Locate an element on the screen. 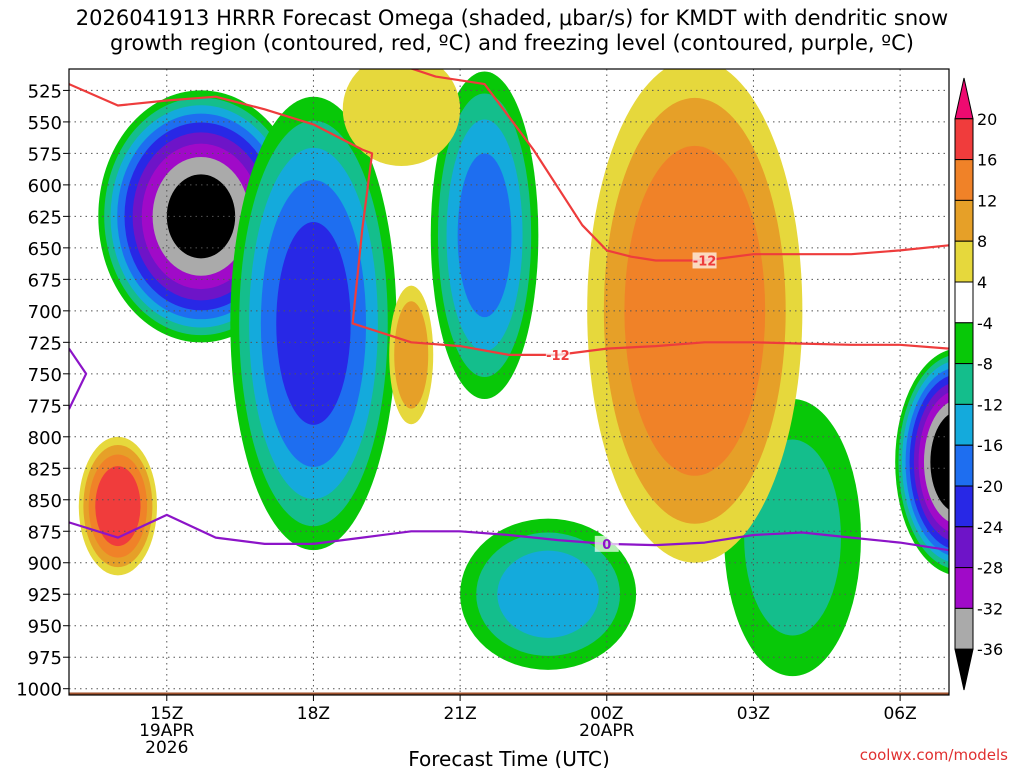 Image resolution: width=1024 pixels, height=768 pixels. y-tick-label-925: 925 is located at coordinates (45, 595).